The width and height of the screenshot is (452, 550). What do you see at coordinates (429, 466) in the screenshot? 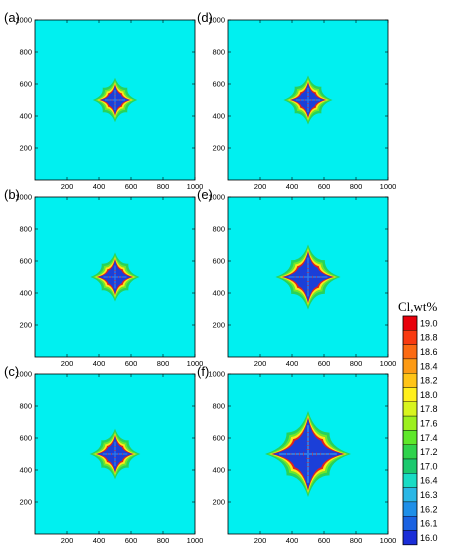
I see `colorbar-tick-label: 17.0` at bounding box center [429, 466].